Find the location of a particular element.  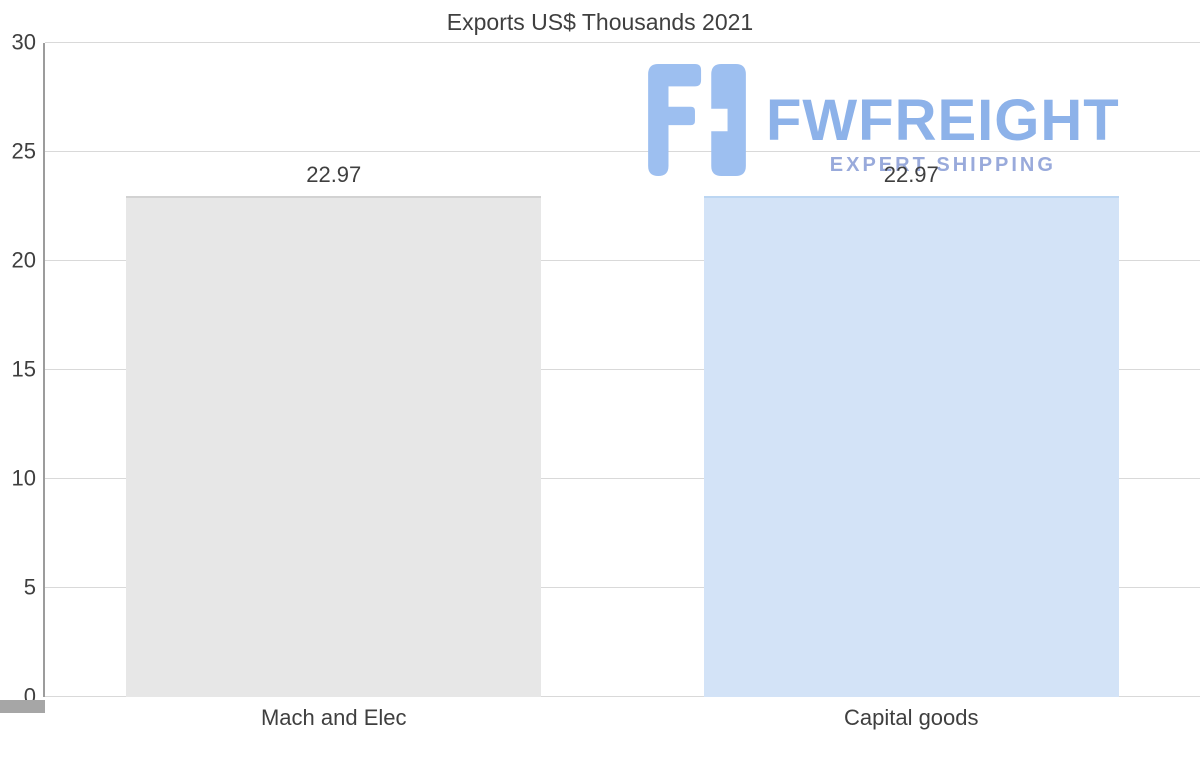

watermark-brand: FWFREIGHT is located at coordinates (943, 120).